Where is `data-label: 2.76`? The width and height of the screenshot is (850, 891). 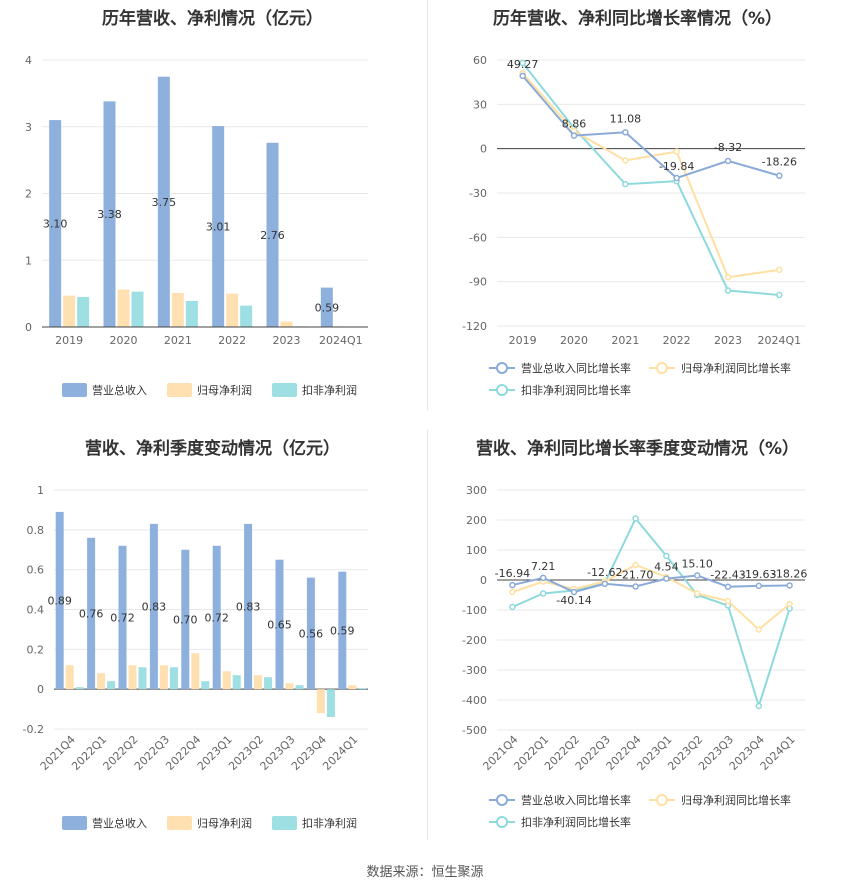 data-label: 2.76 is located at coordinates (272, 235).